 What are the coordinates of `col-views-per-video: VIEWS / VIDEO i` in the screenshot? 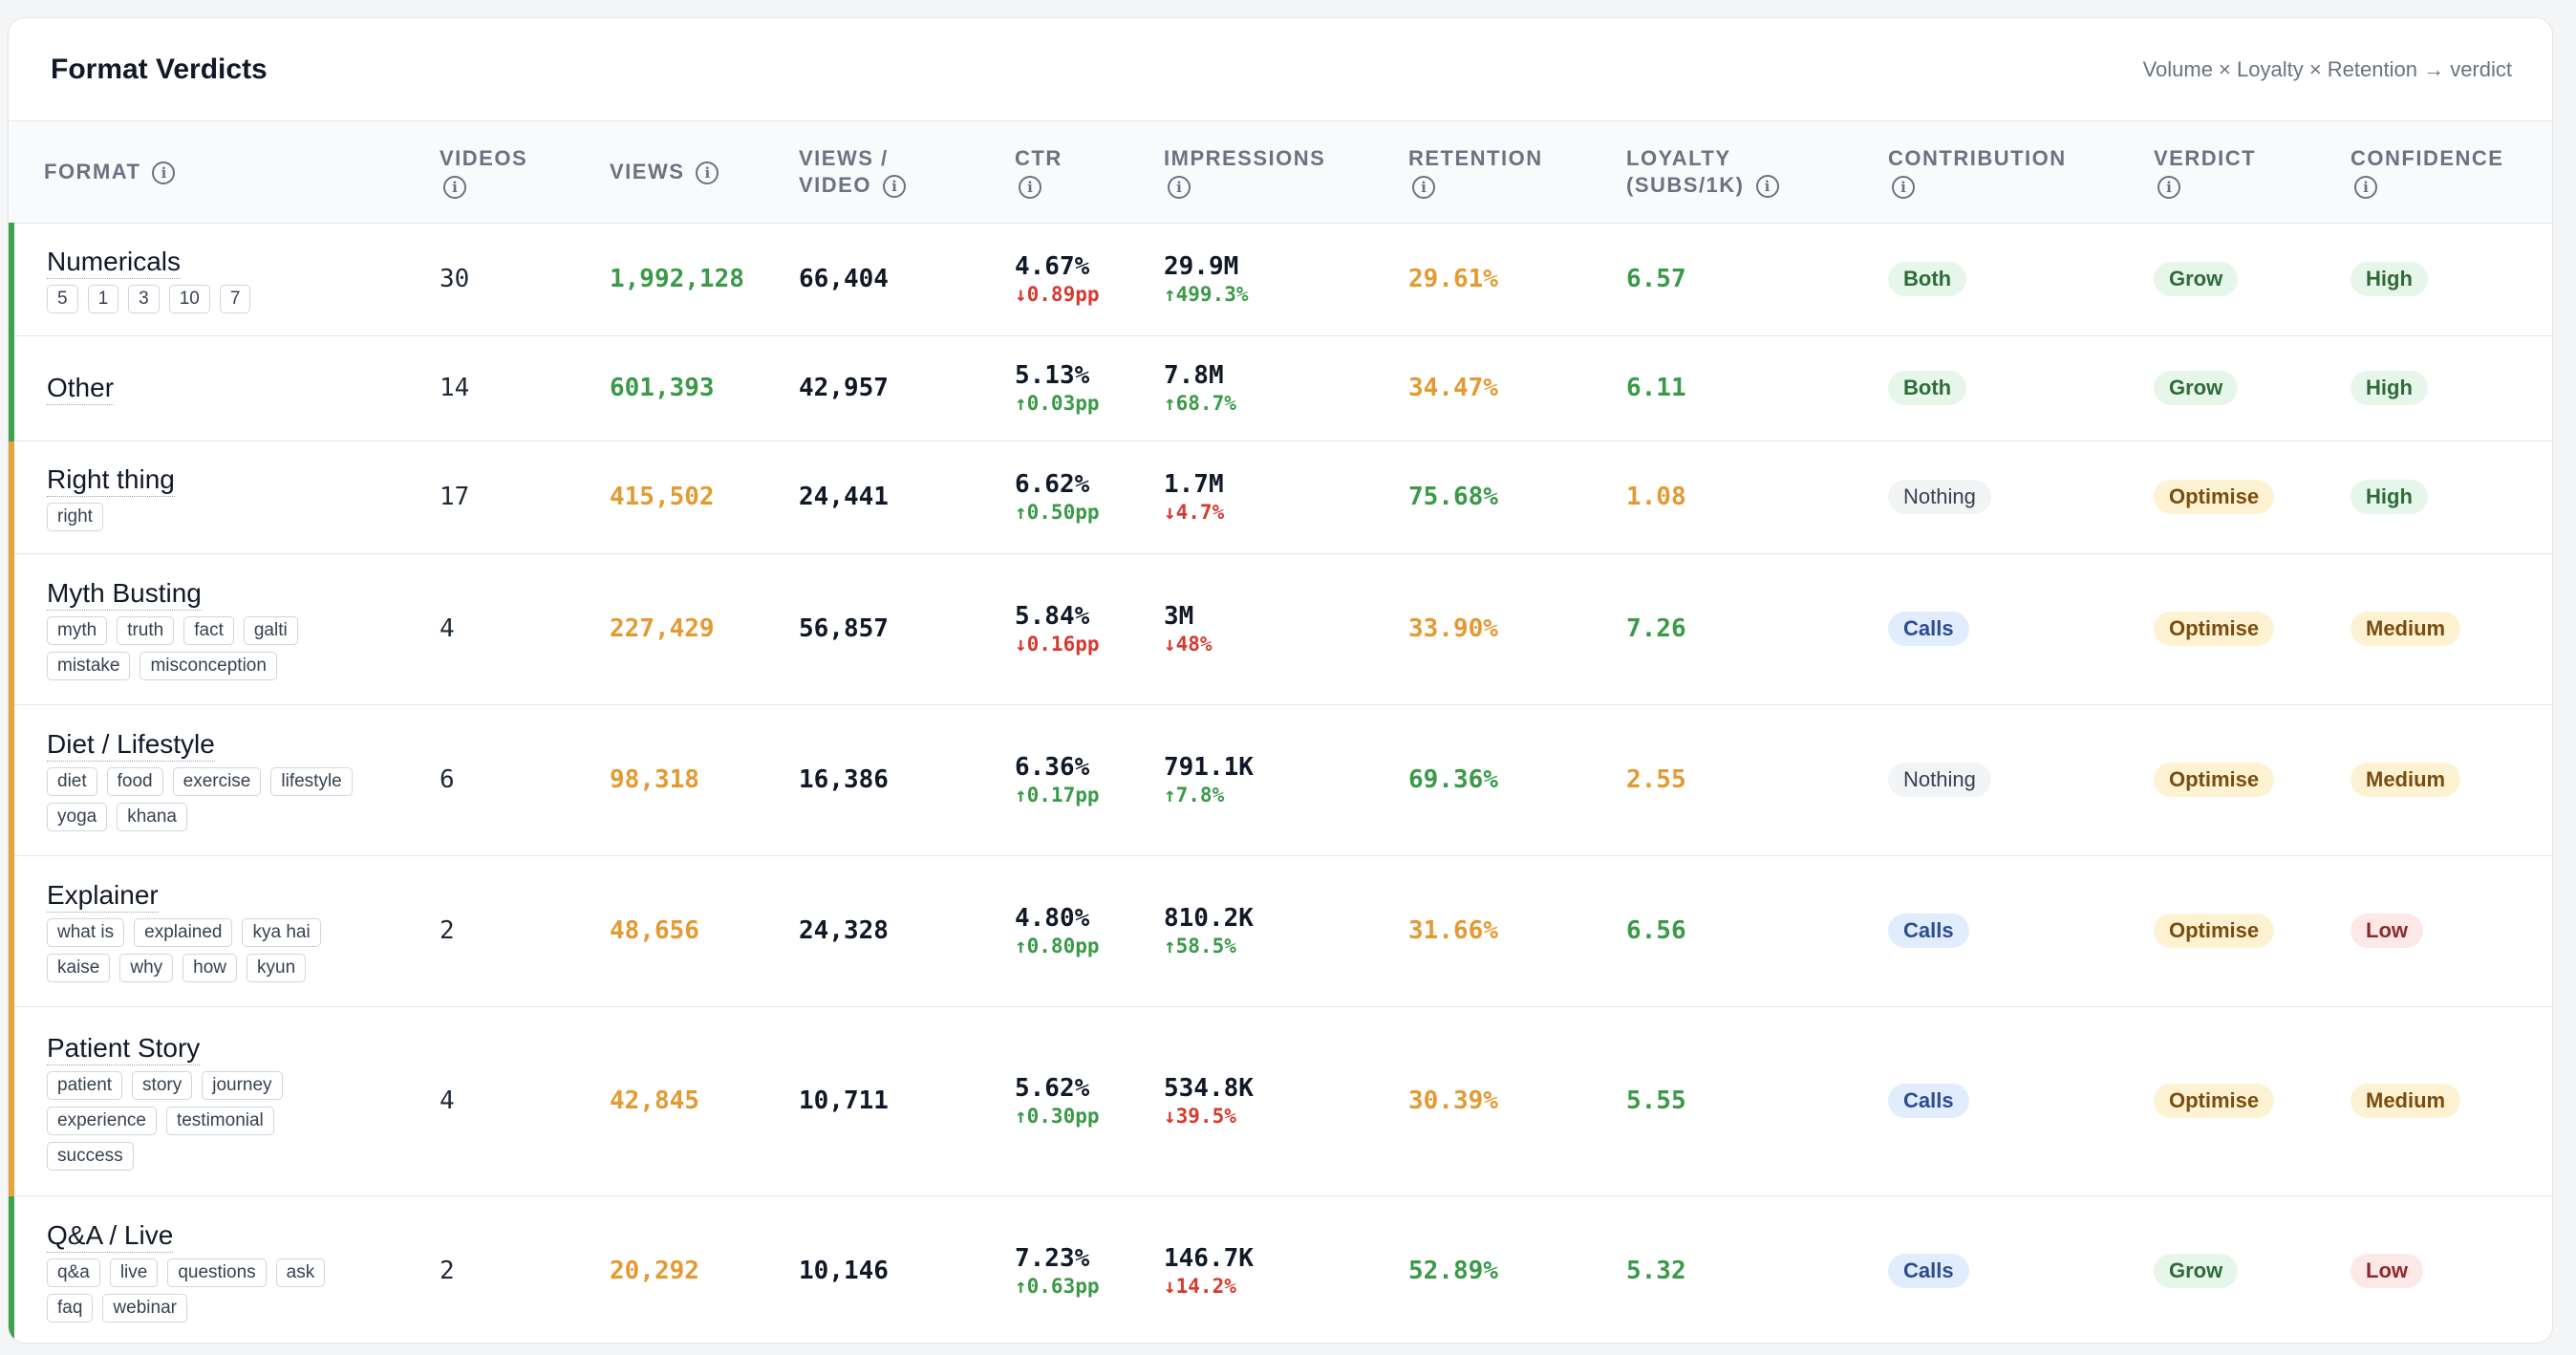 It's located at (907, 172).